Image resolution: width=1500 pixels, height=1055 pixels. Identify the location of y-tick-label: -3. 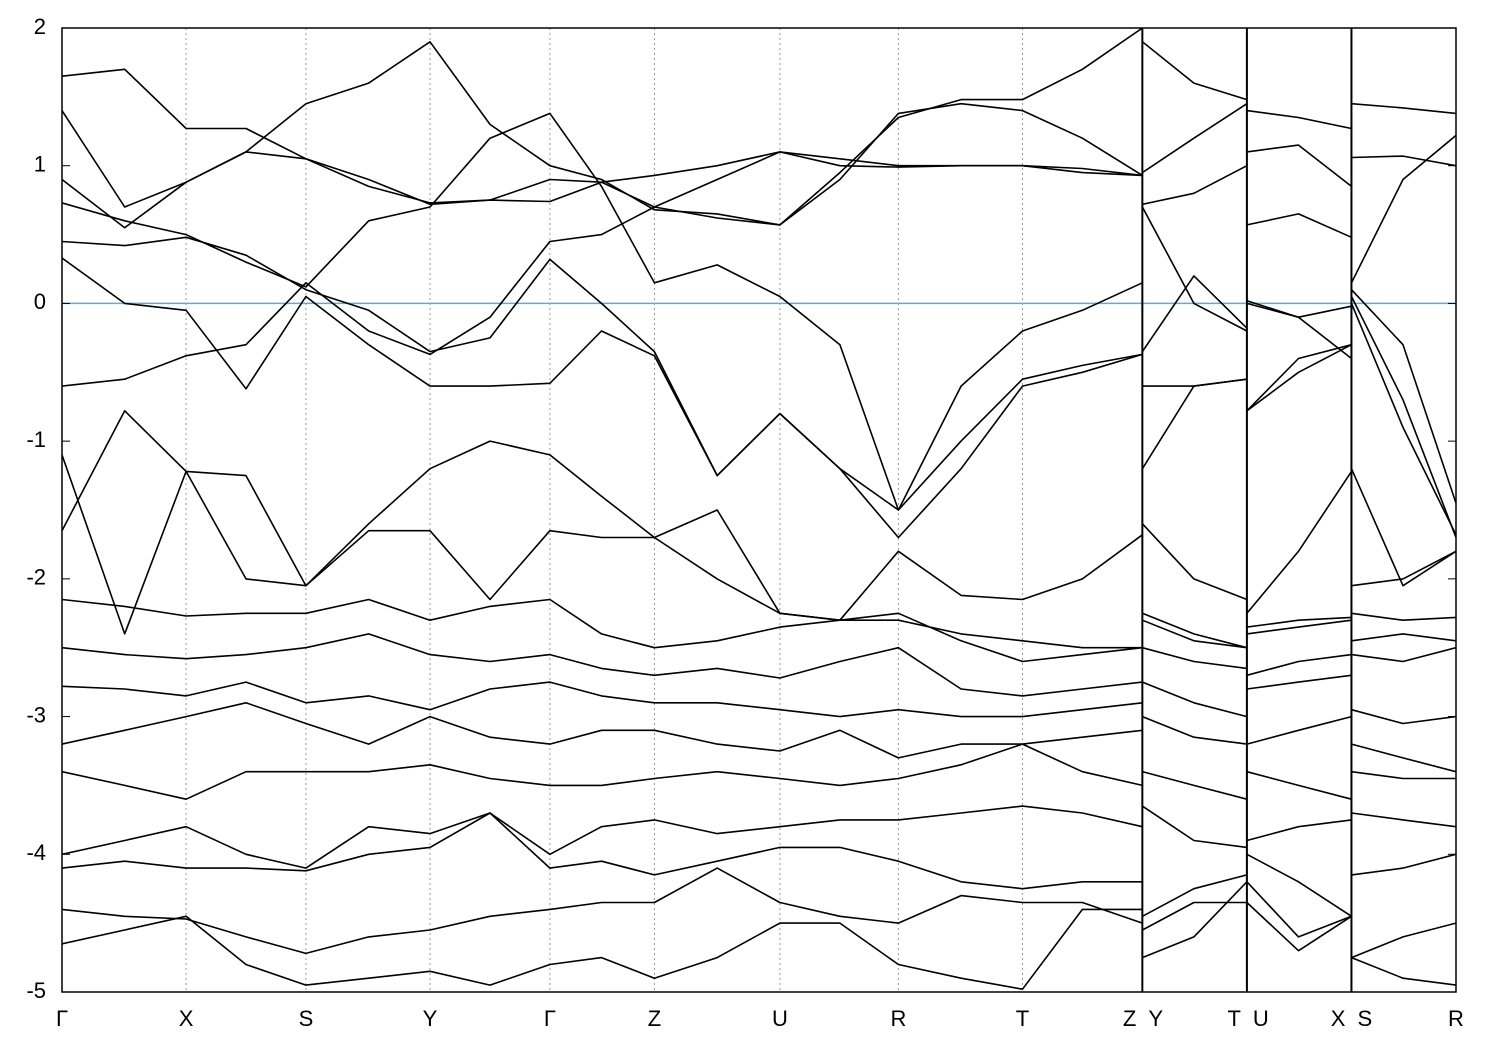
(36, 714).